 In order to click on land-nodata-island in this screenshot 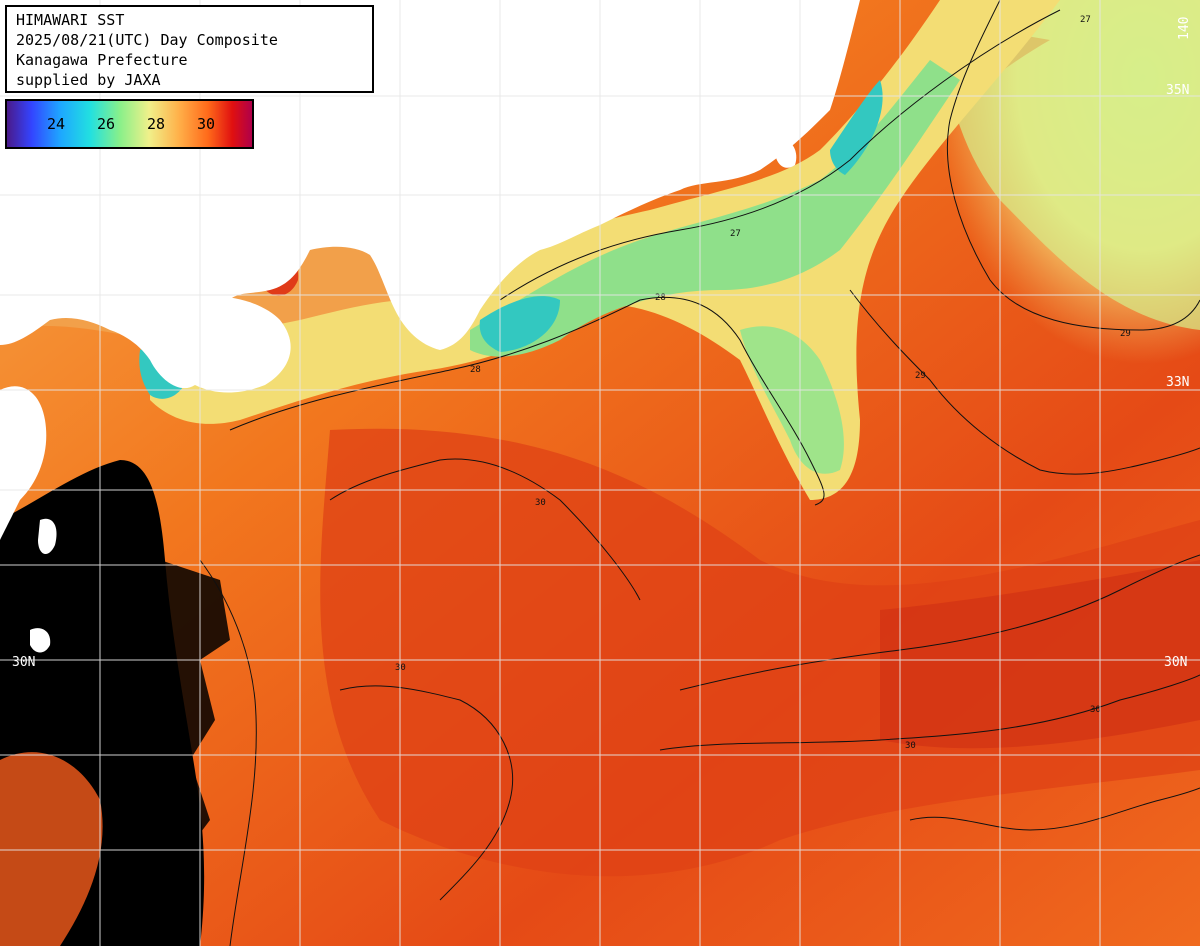, I will do `click(40, 640)`.